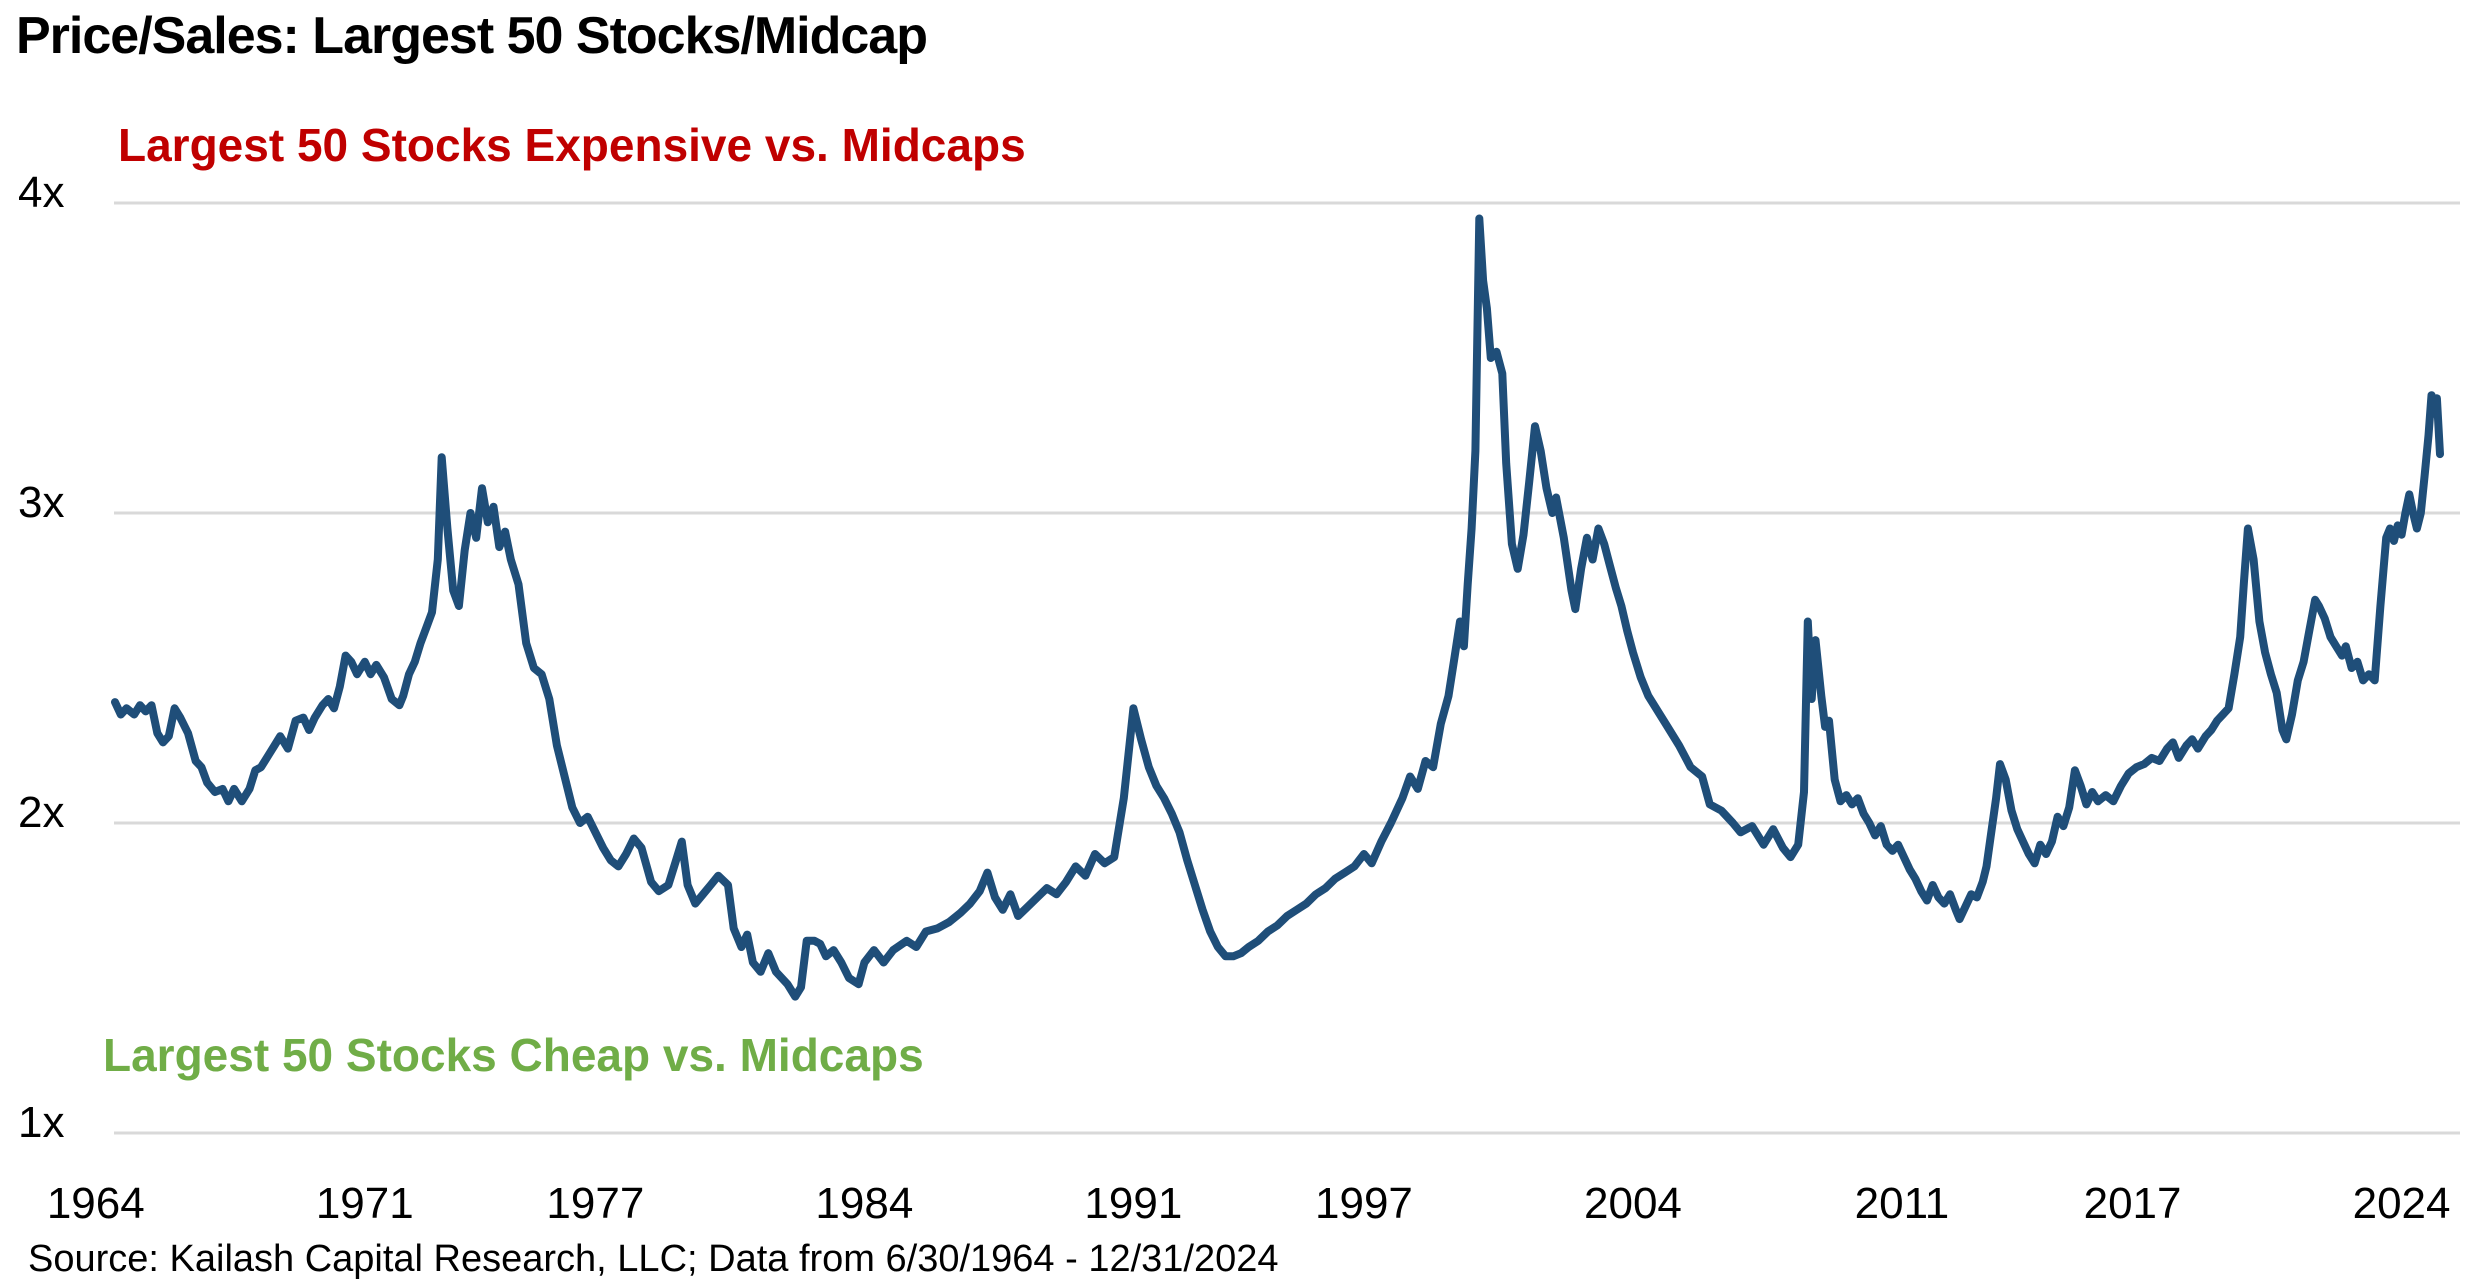 This screenshot has height=1287, width=2475. I want to click on x-axis-label-1977: 1977, so click(595, 1203).